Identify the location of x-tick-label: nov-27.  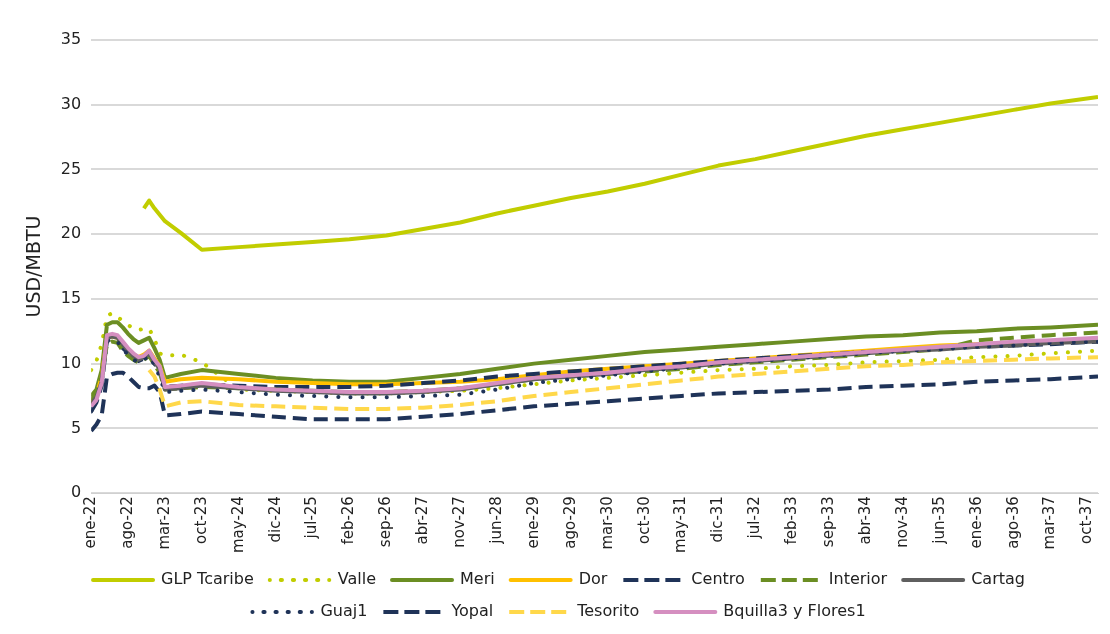
(459, 522).